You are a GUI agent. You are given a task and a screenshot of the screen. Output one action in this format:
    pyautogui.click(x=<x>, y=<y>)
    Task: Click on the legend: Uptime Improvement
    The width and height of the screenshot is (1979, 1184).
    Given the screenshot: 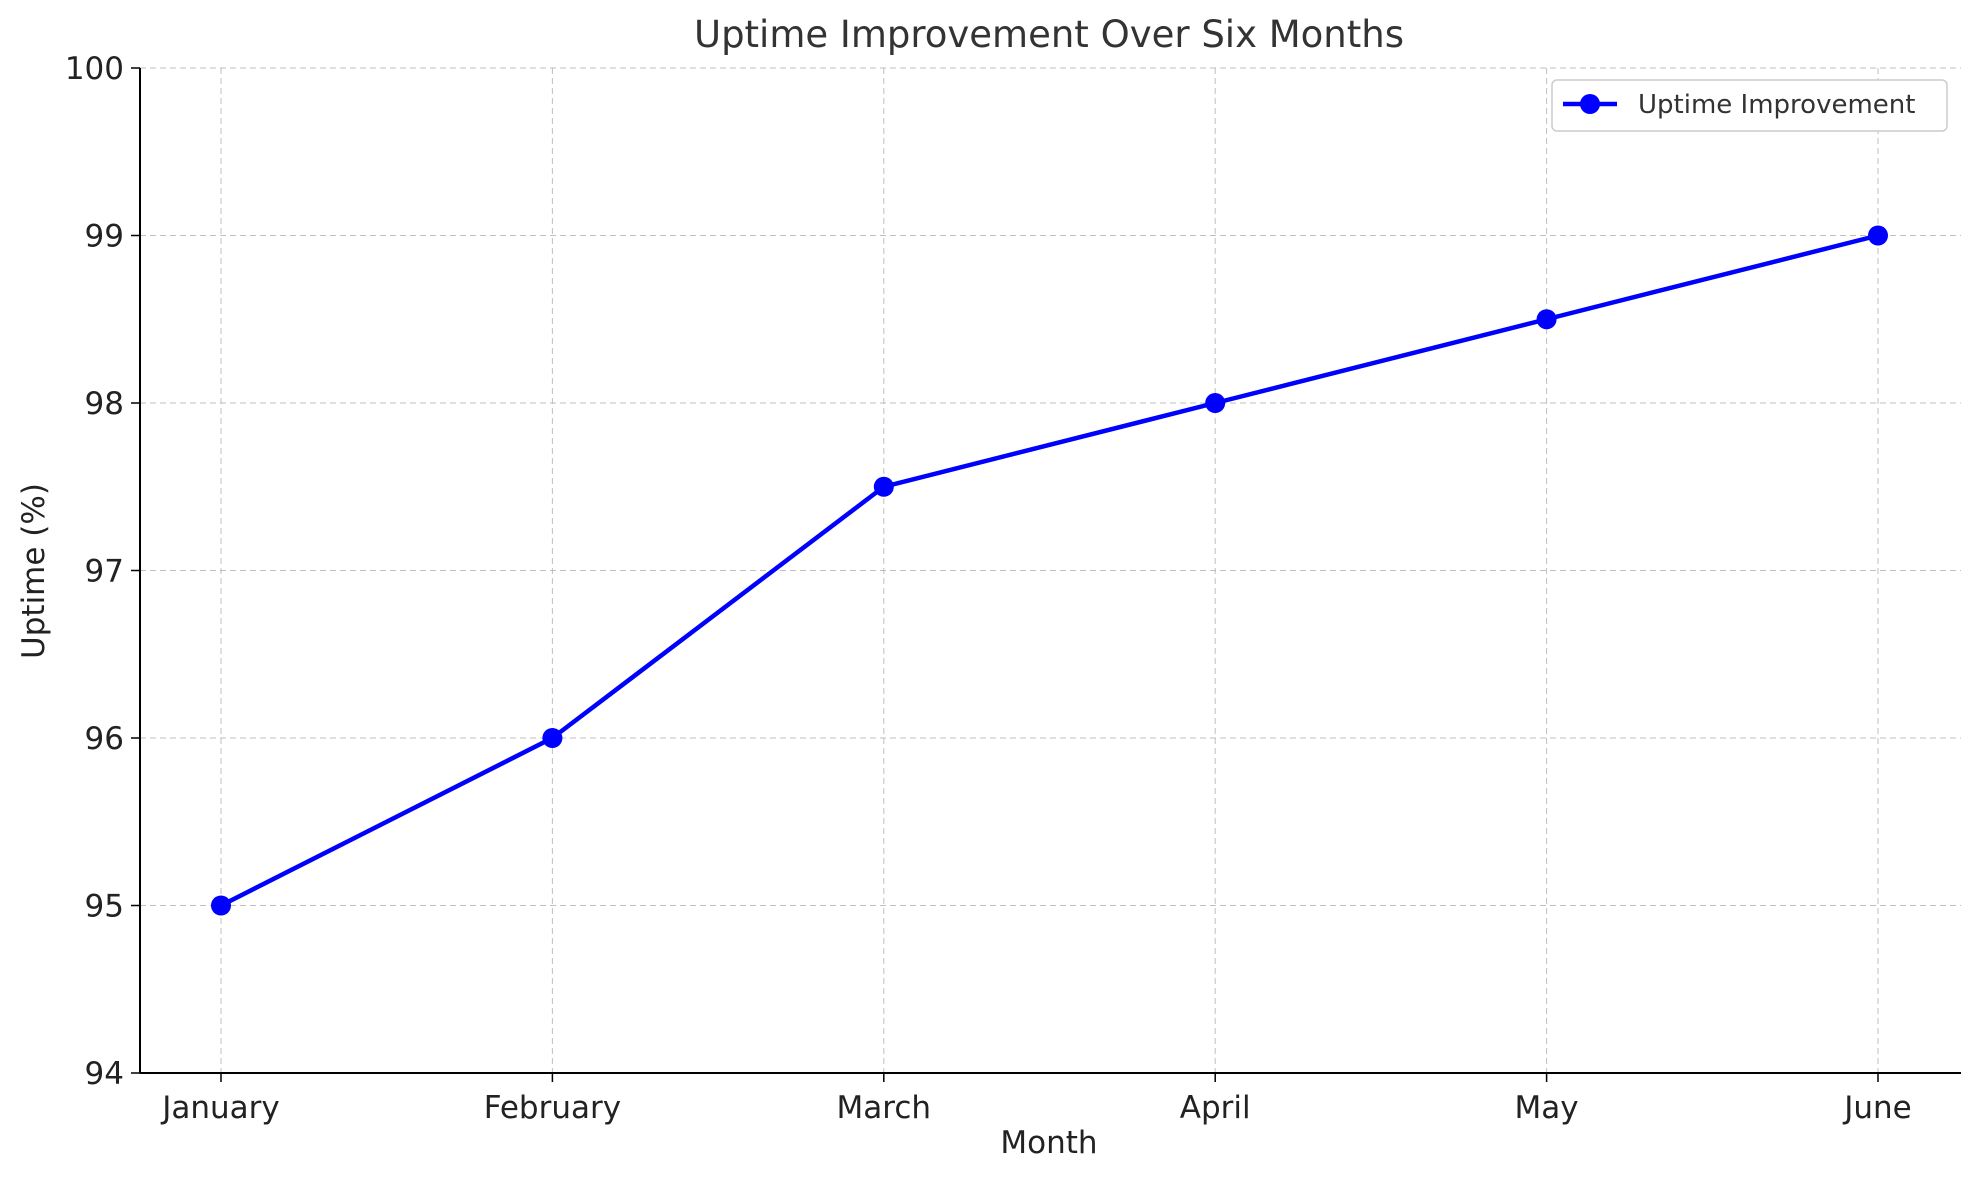 What is the action you would take?
    pyautogui.click(x=1749, y=105)
    